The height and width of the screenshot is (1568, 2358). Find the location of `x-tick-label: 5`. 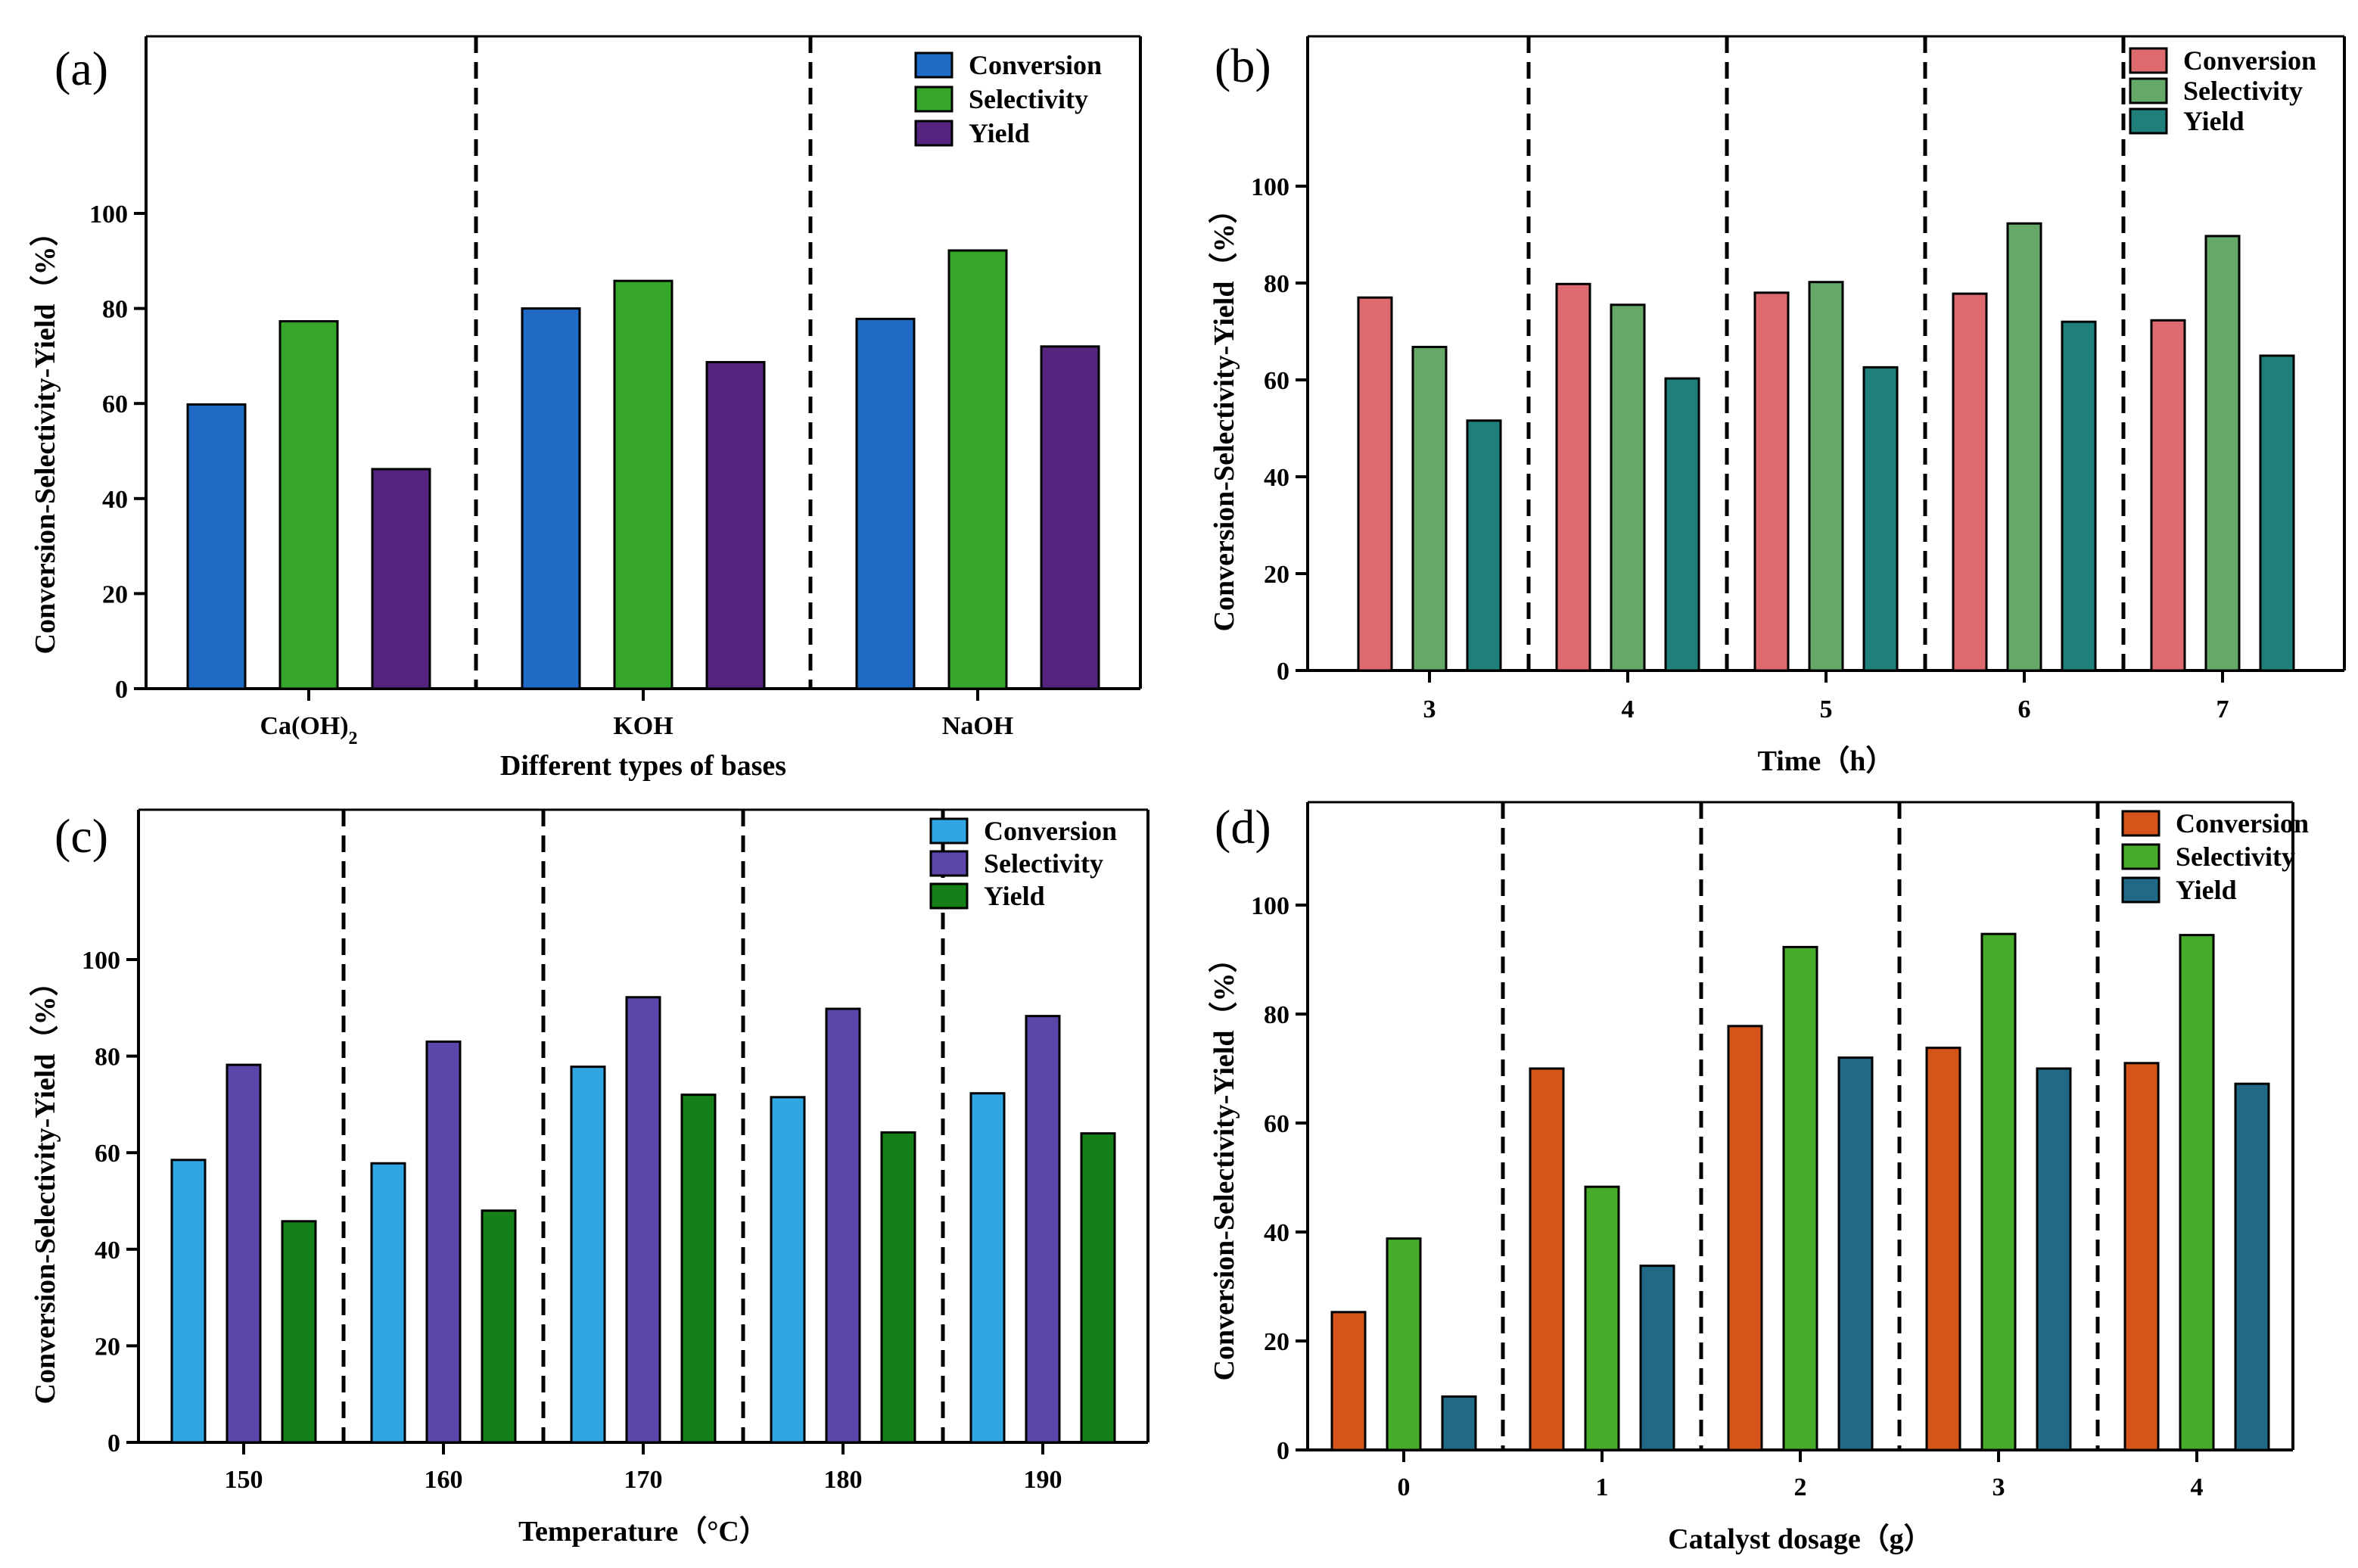

x-tick-label: 5 is located at coordinates (1826, 709).